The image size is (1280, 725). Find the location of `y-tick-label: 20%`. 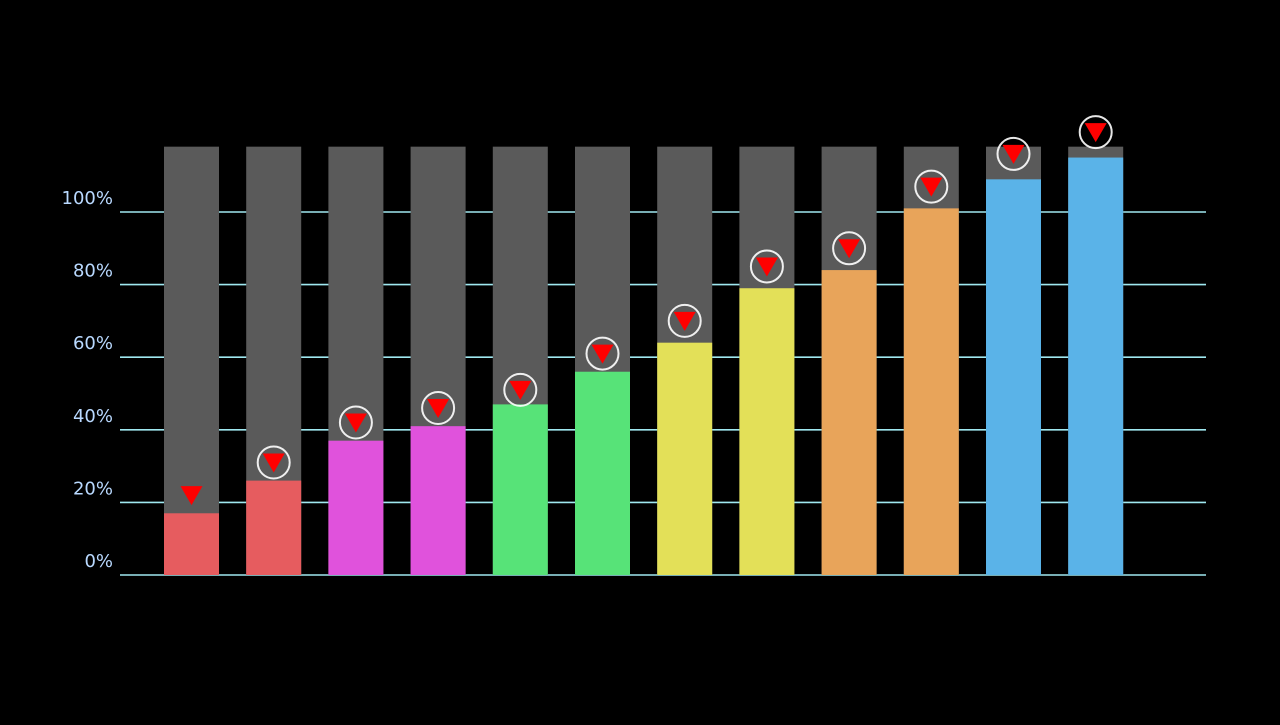

y-tick-label: 20% is located at coordinates (93, 488).